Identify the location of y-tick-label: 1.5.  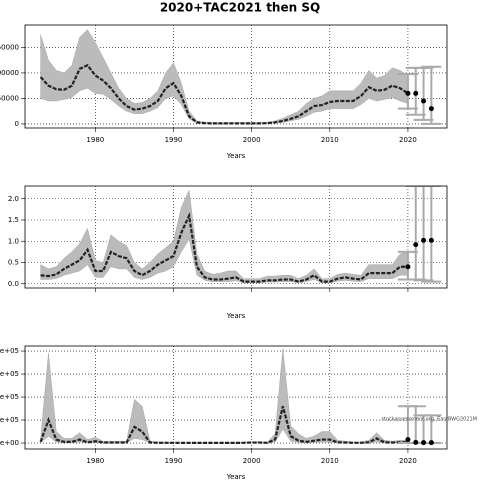
(13, 220).